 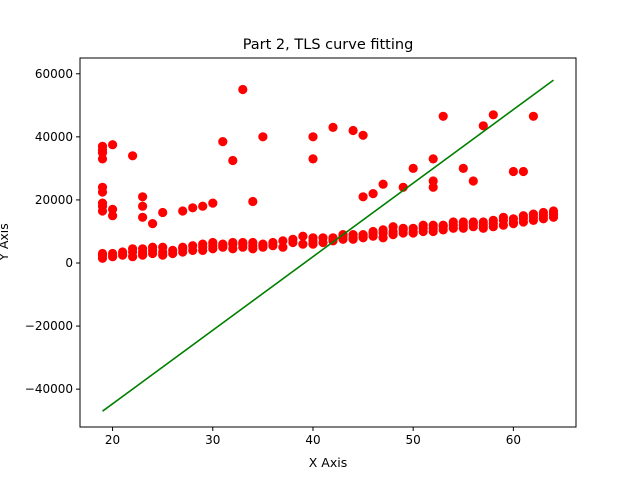 What do you see at coordinates (312, 440) in the screenshot?
I see `x-tick-label: 40` at bounding box center [312, 440].